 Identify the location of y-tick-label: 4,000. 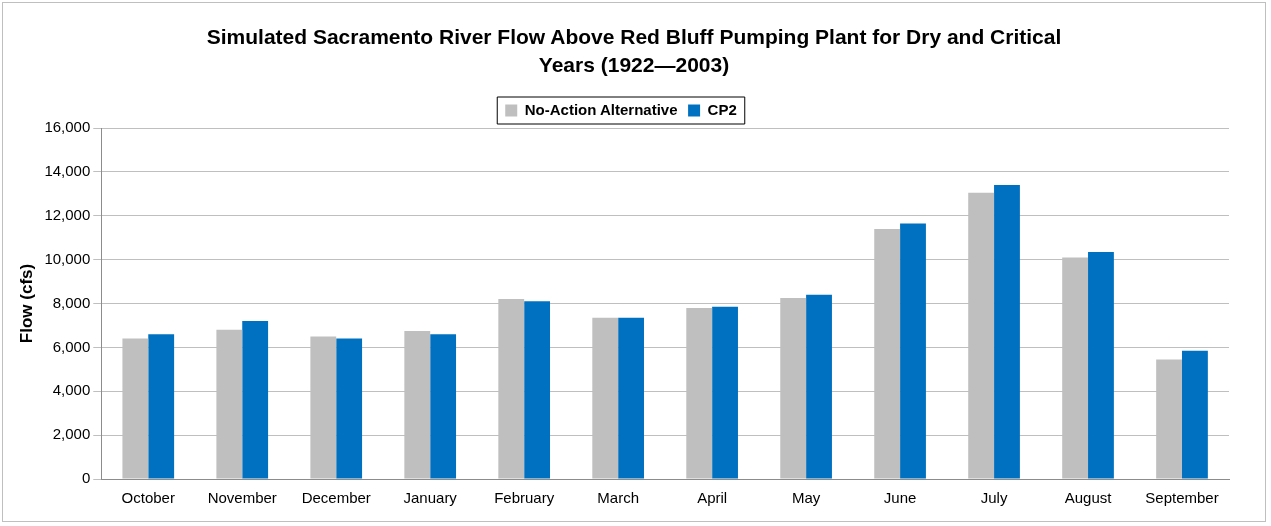
(71, 390).